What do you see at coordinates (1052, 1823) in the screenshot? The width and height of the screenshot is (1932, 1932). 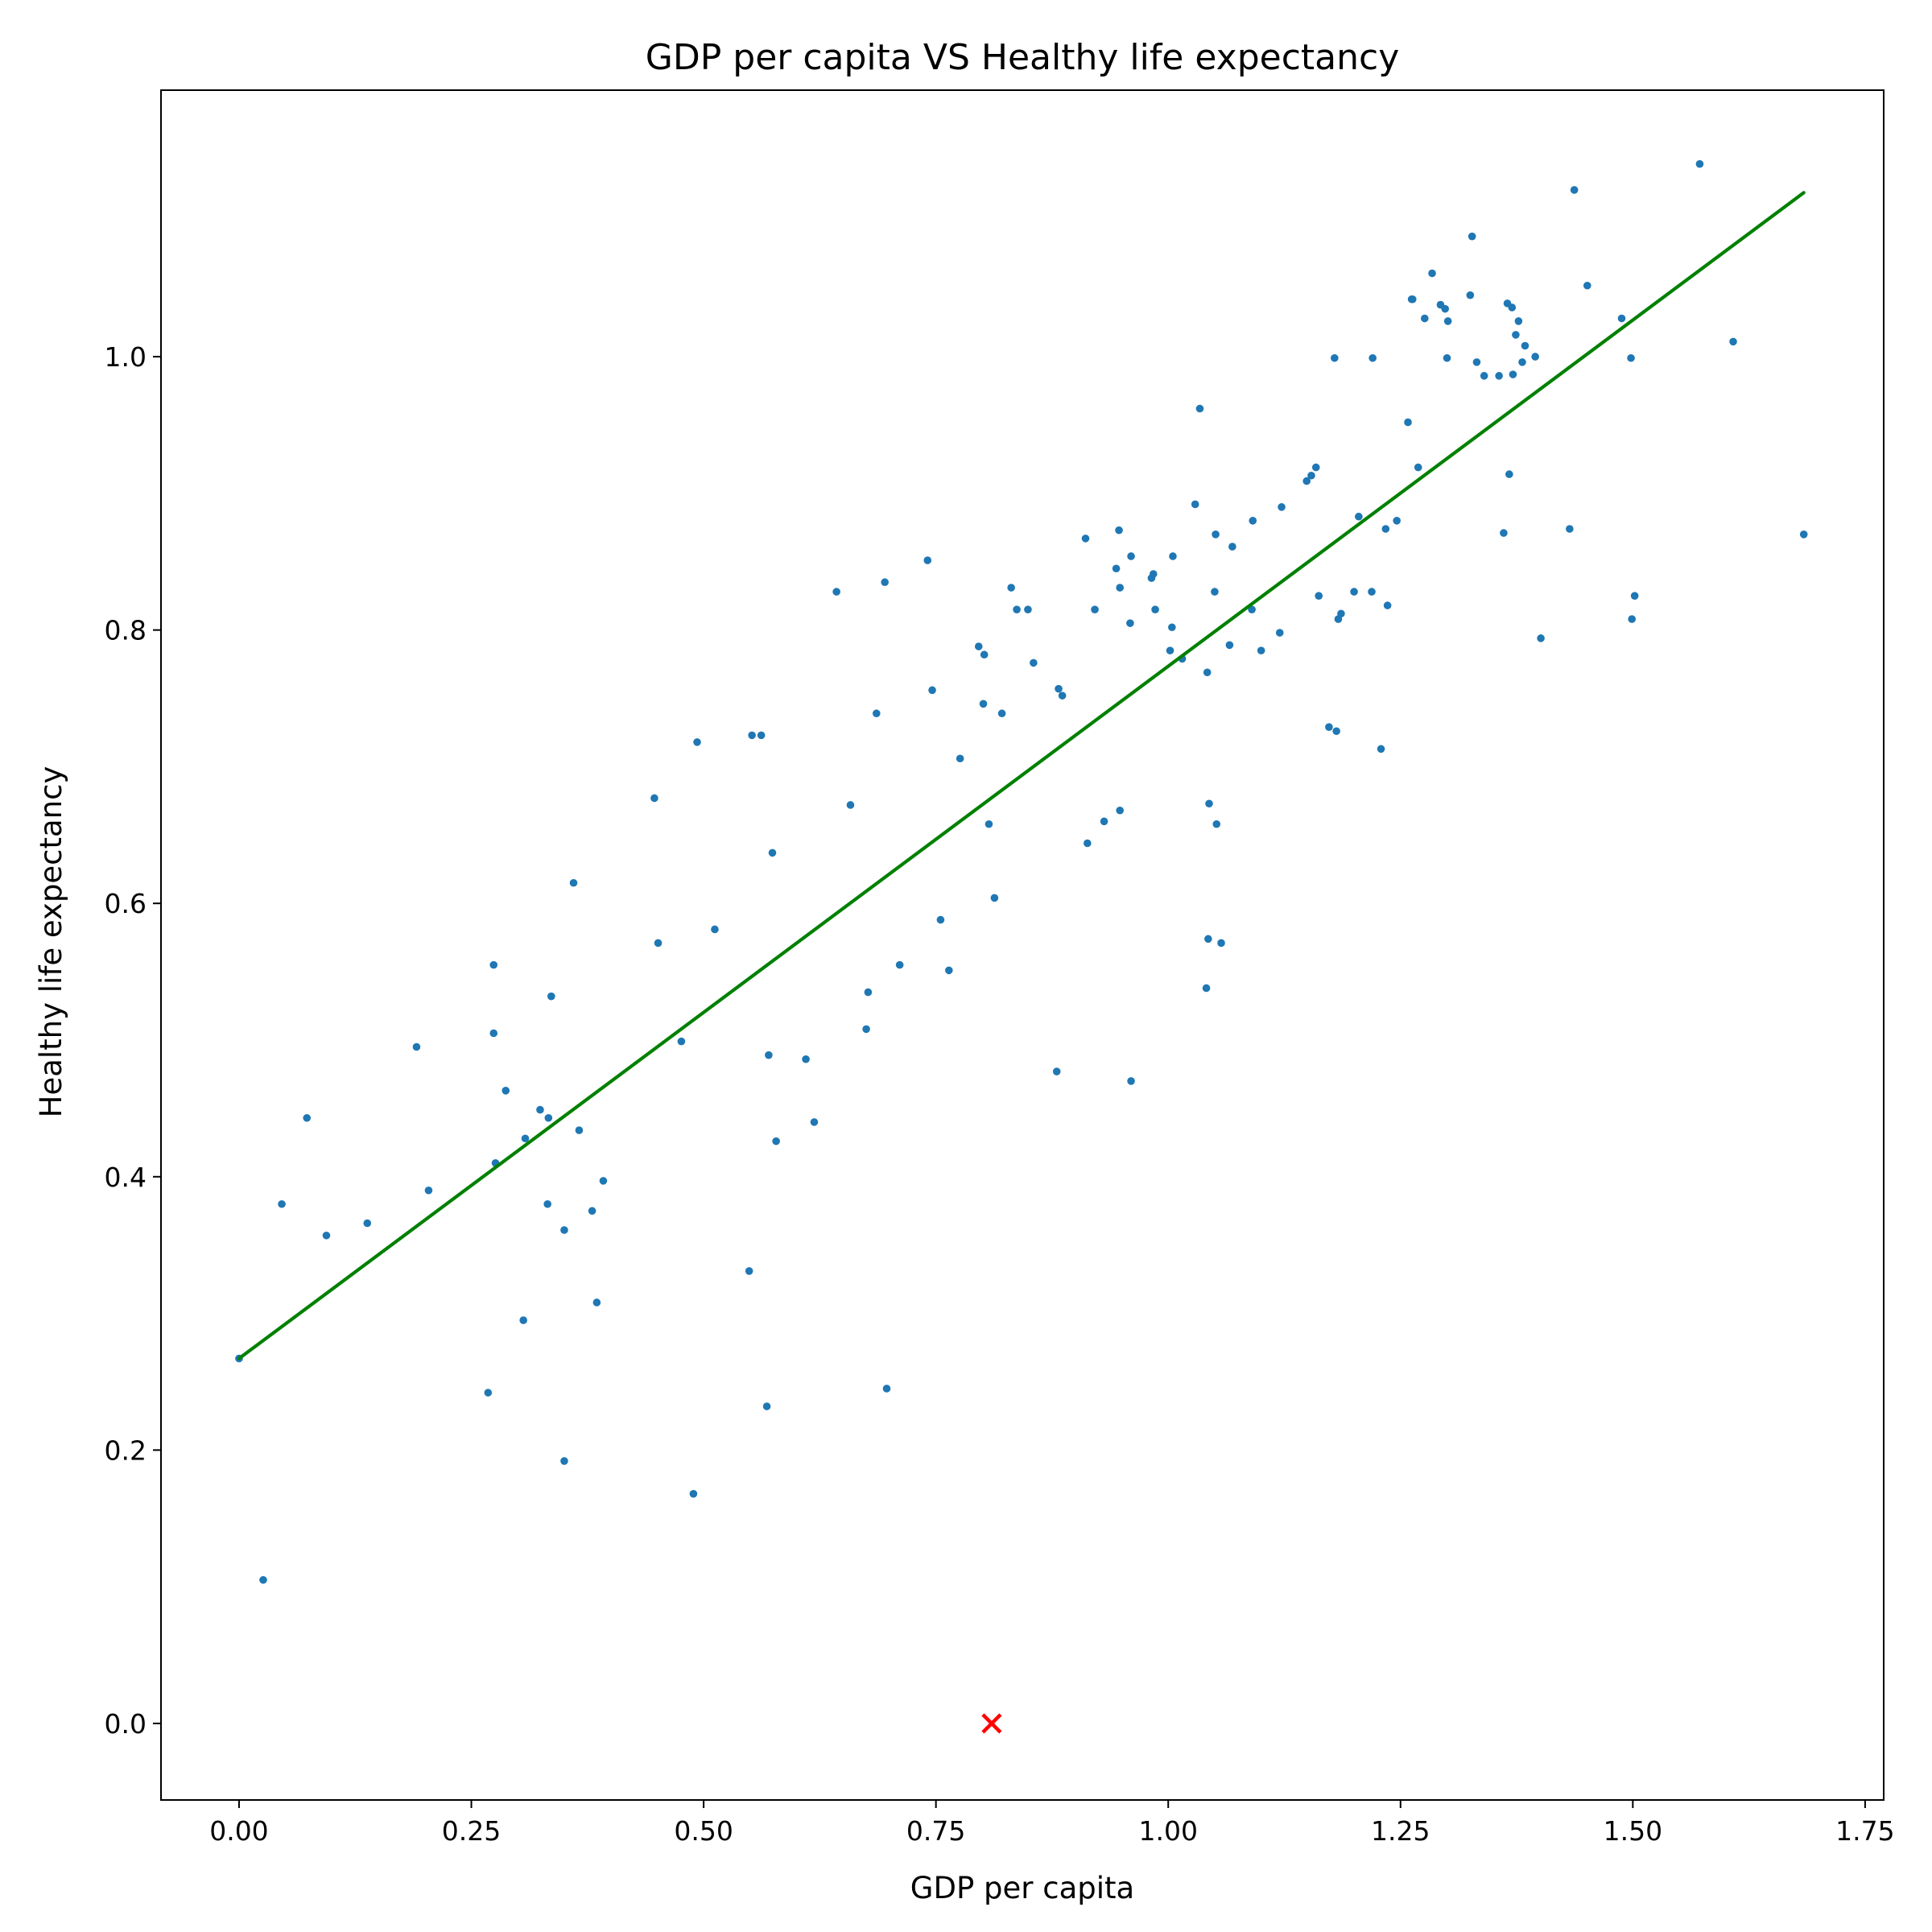 I see `x-axis: 0.00 0.25 0.50 0.75 1.00 1.25 1.50 1.75` at bounding box center [1052, 1823].